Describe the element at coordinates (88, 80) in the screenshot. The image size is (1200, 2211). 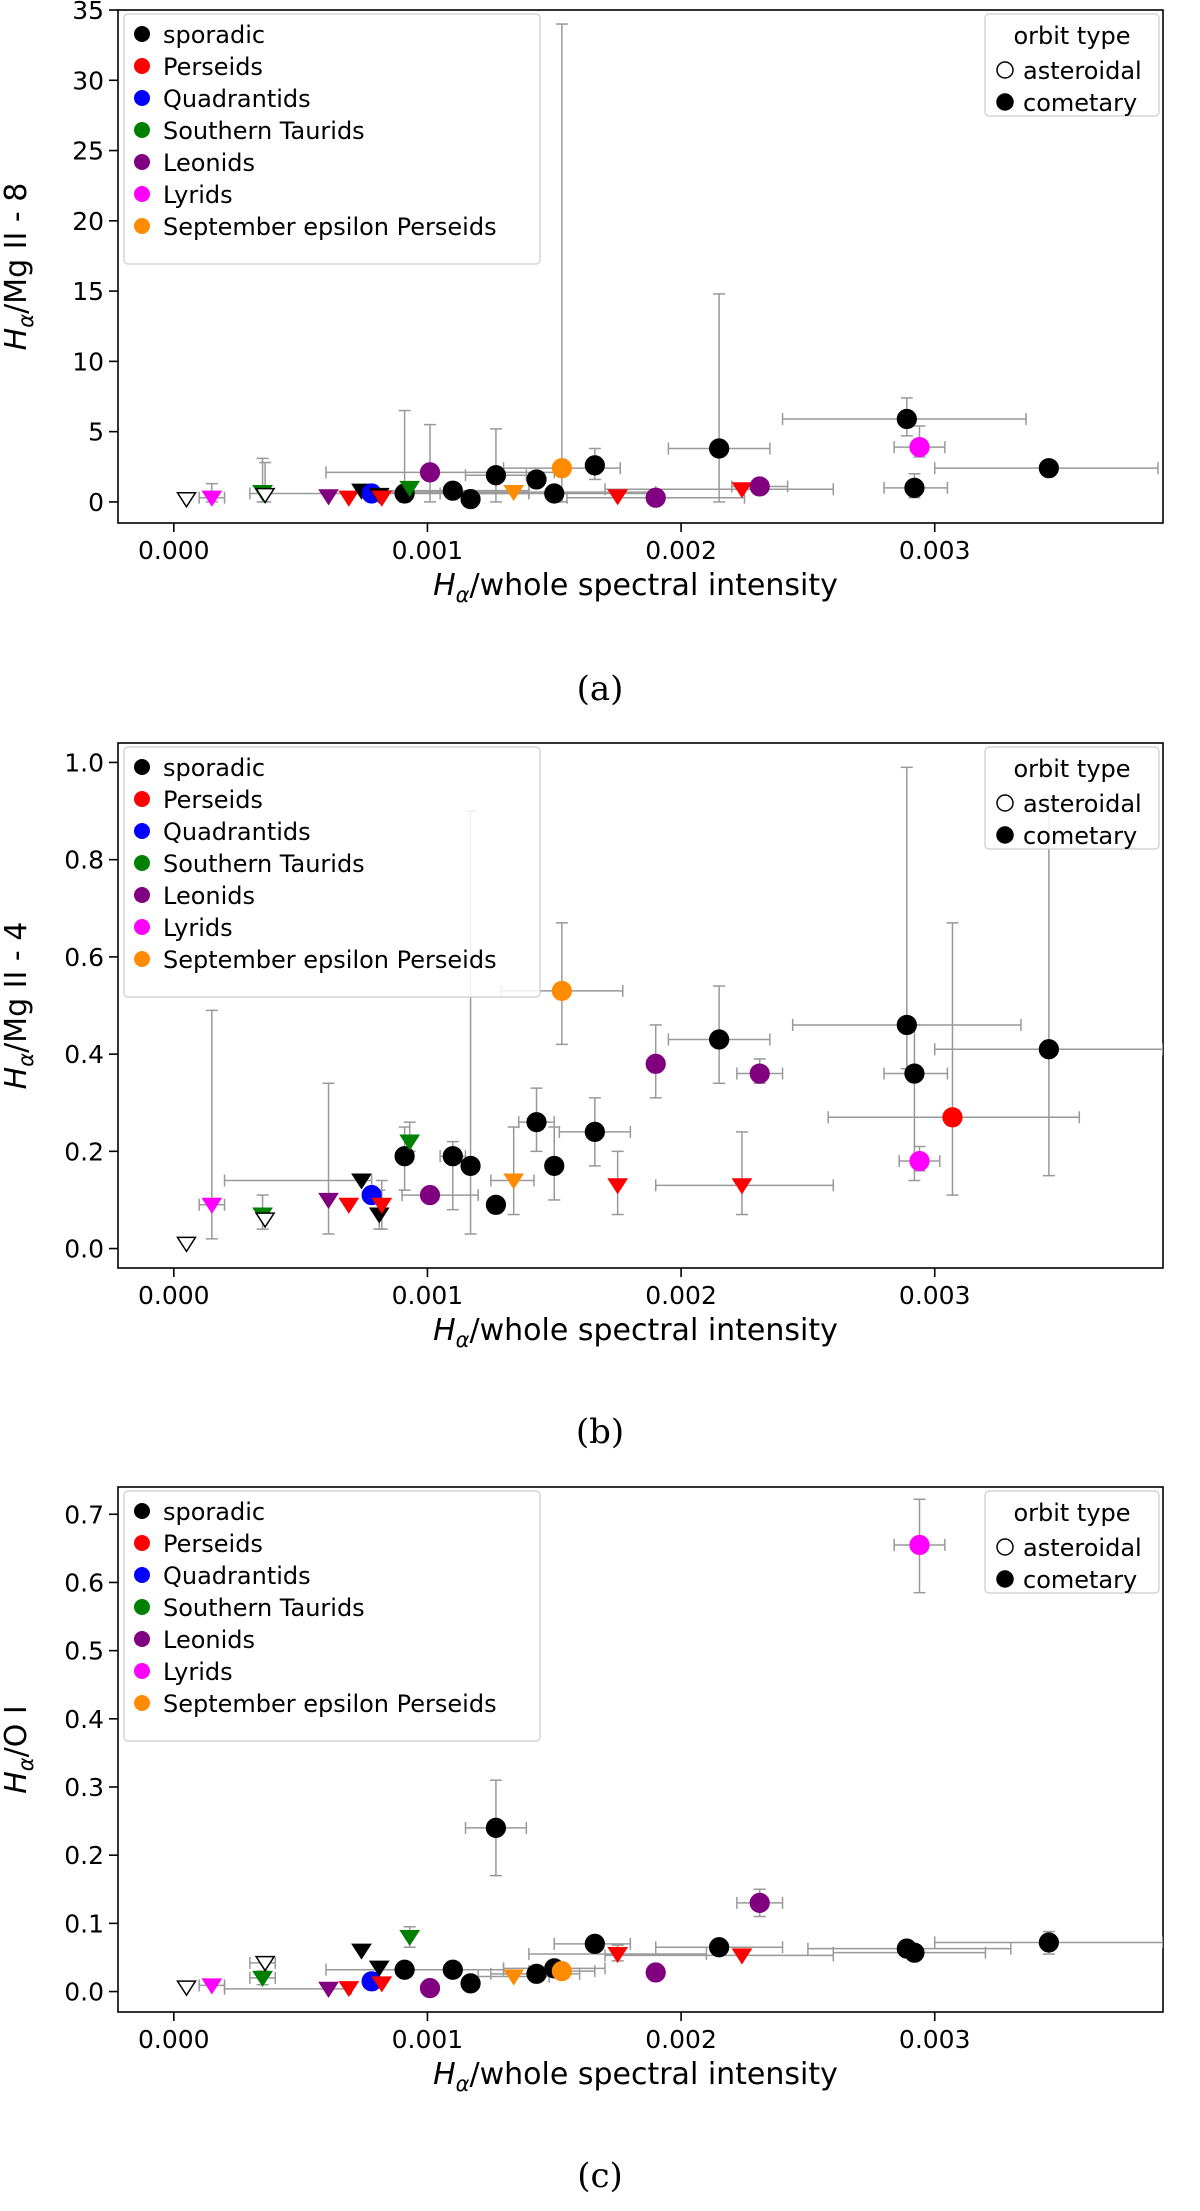
I see `y-tick-label: 30` at that location.